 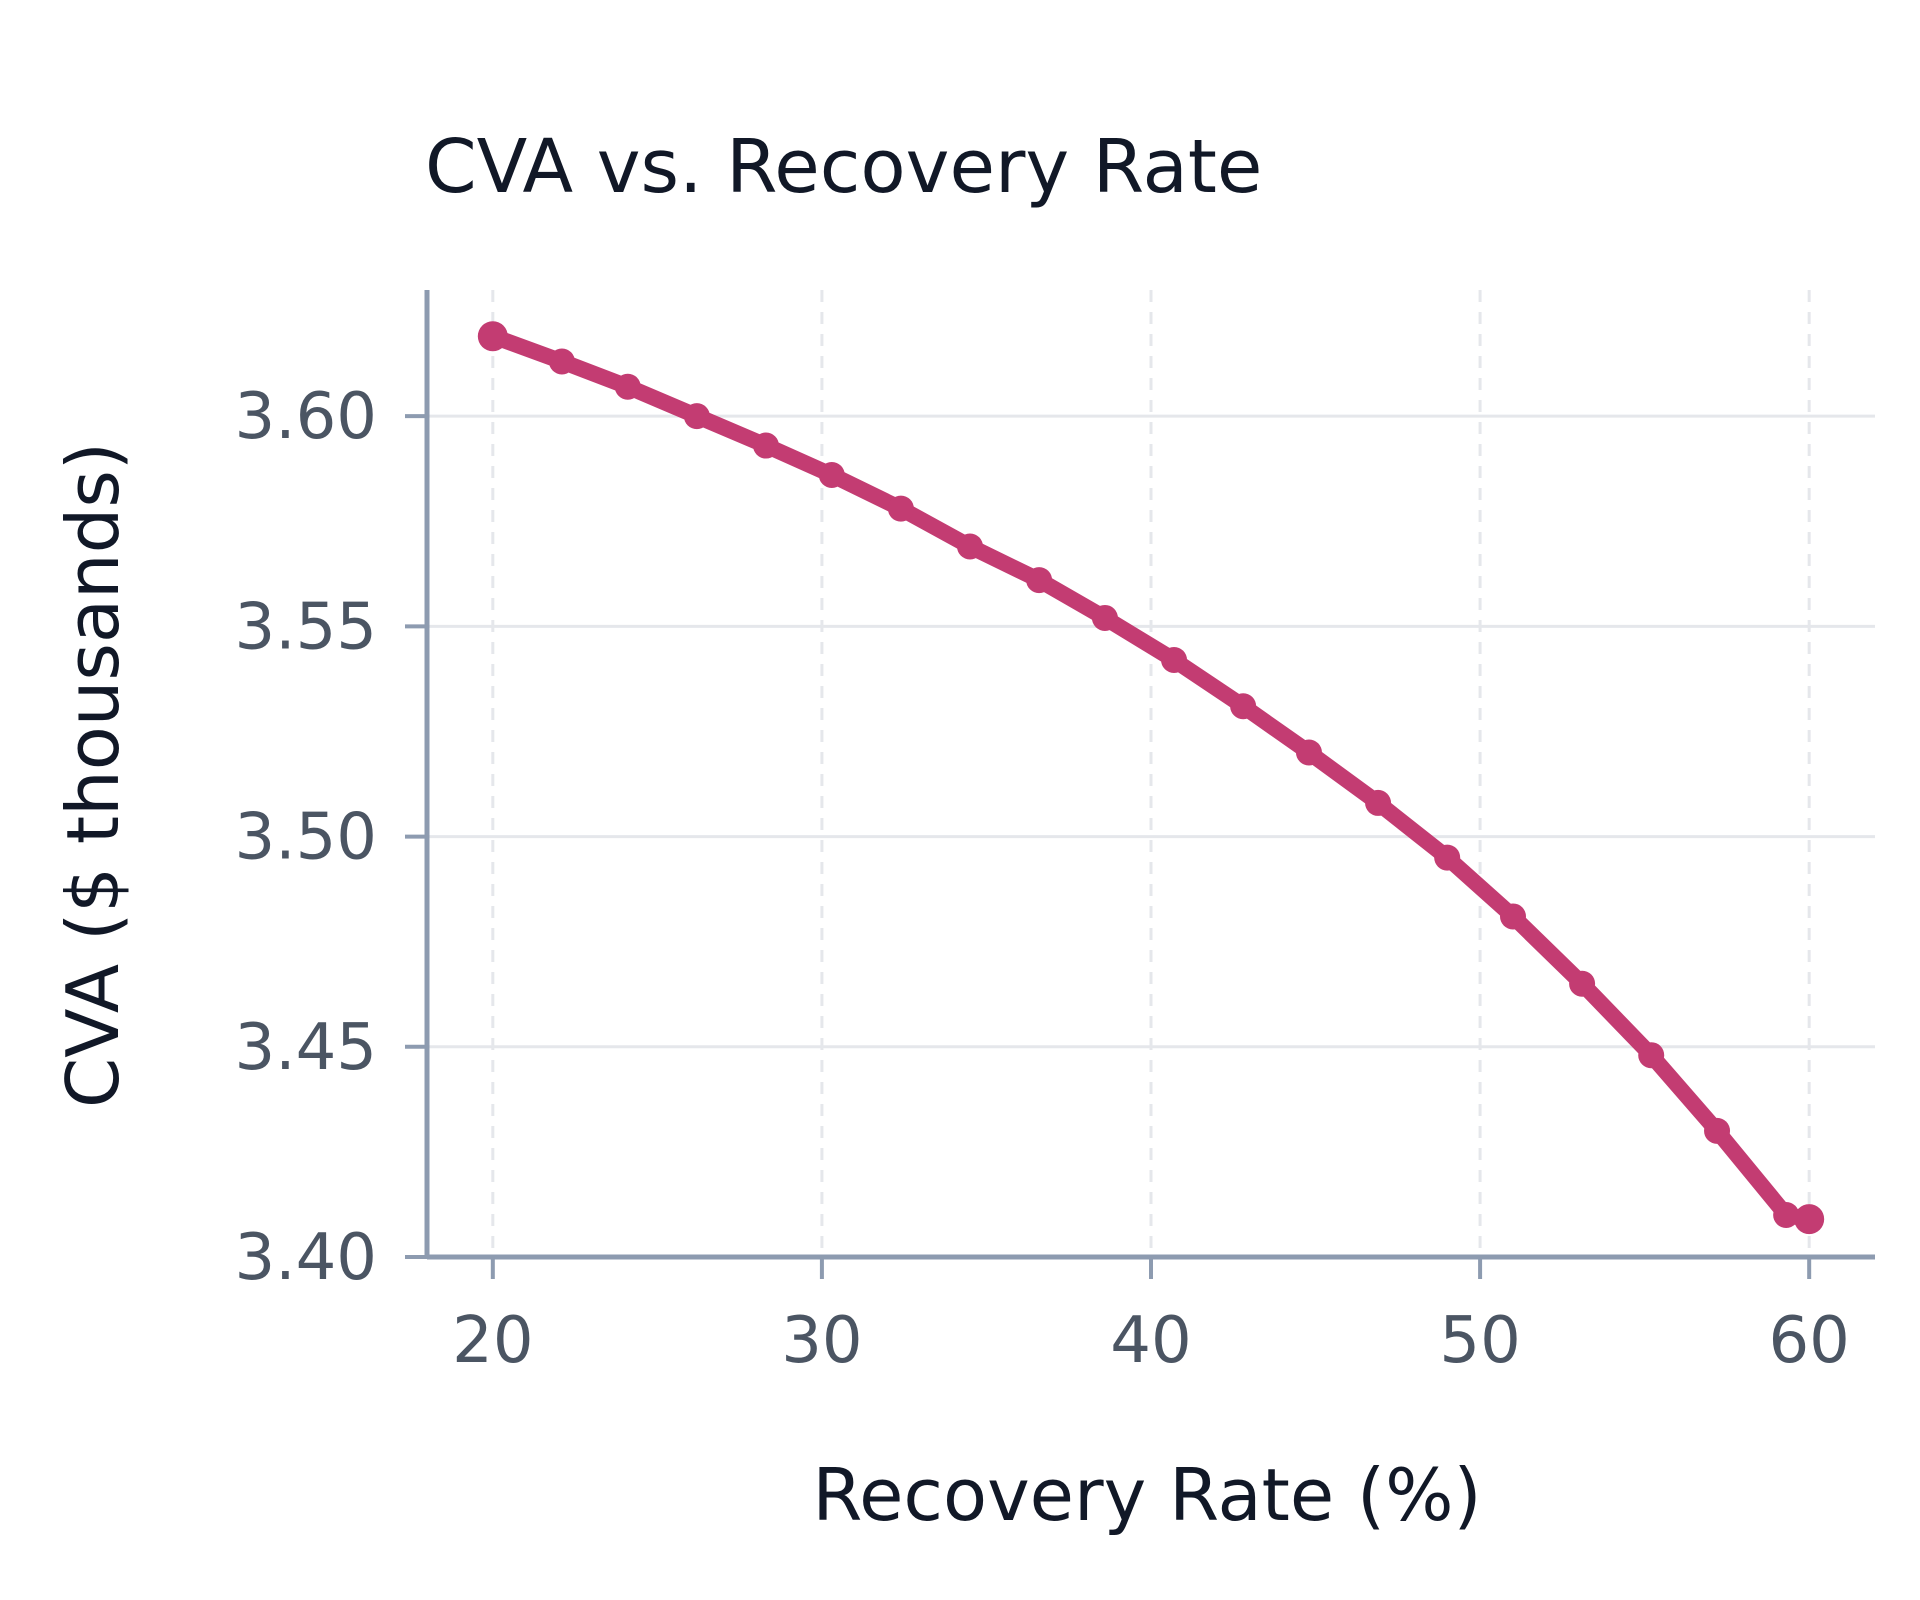 What do you see at coordinates (1808, 1341) in the screenshot?
I see `x-tick-label: 60` at bounding box center [1808, 1341].